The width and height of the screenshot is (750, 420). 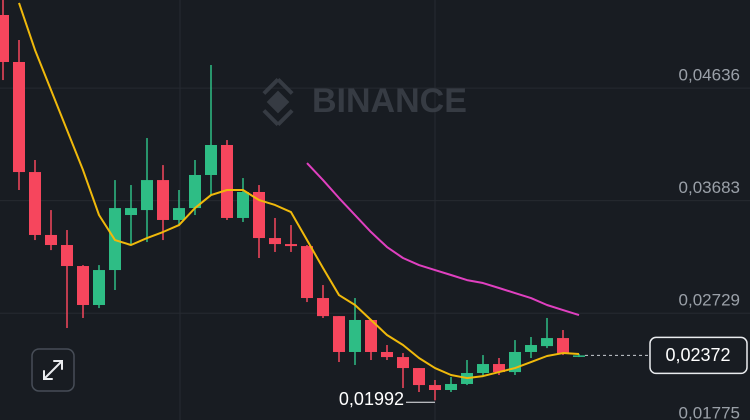 I want to click on min-label: 0,01992, so click(x=371, y=399).